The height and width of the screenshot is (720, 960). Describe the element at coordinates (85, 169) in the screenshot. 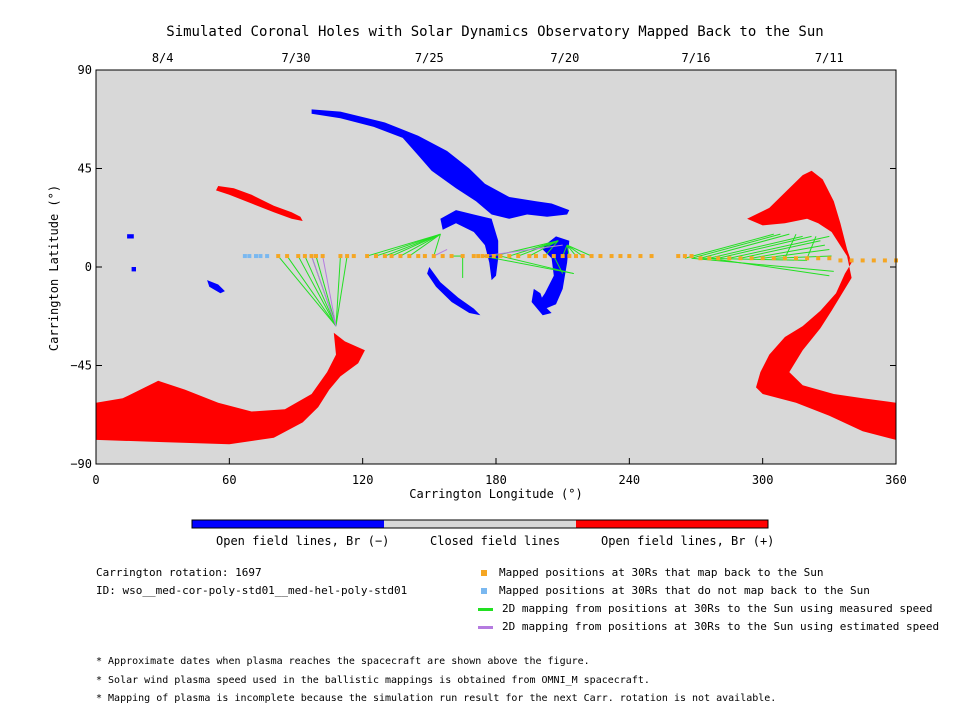

I see `y-tick-label-1: 45` at that location.